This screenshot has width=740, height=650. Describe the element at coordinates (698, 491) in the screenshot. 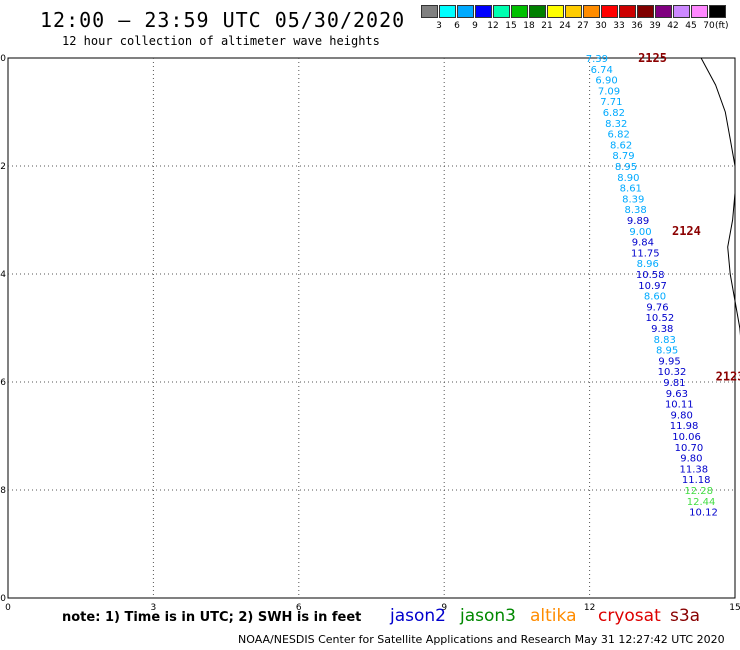

I see `wave-height-label: 12.28` at that location.